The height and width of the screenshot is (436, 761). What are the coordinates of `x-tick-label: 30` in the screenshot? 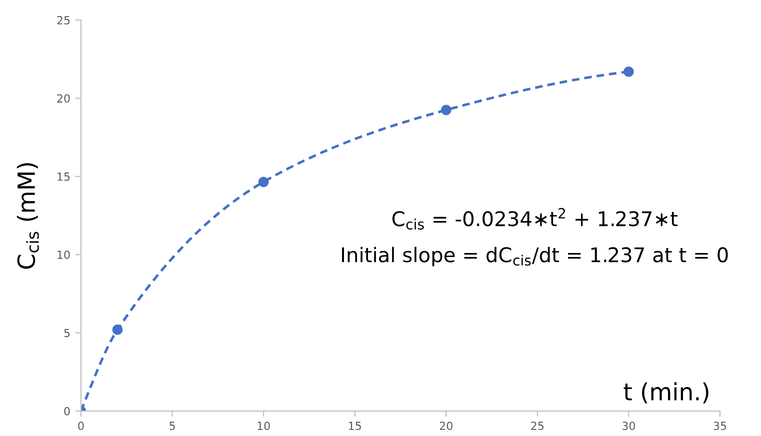 It's located at (629, 426).